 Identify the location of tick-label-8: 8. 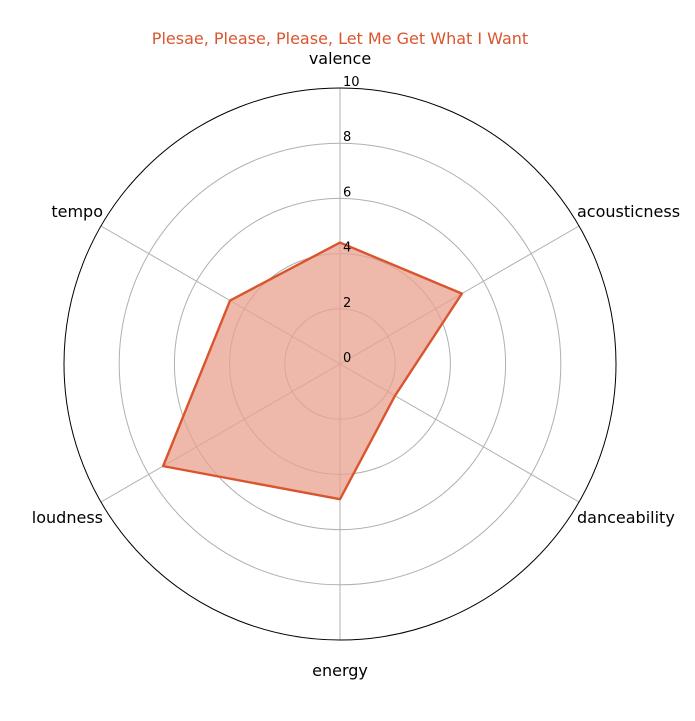
(347, 137).